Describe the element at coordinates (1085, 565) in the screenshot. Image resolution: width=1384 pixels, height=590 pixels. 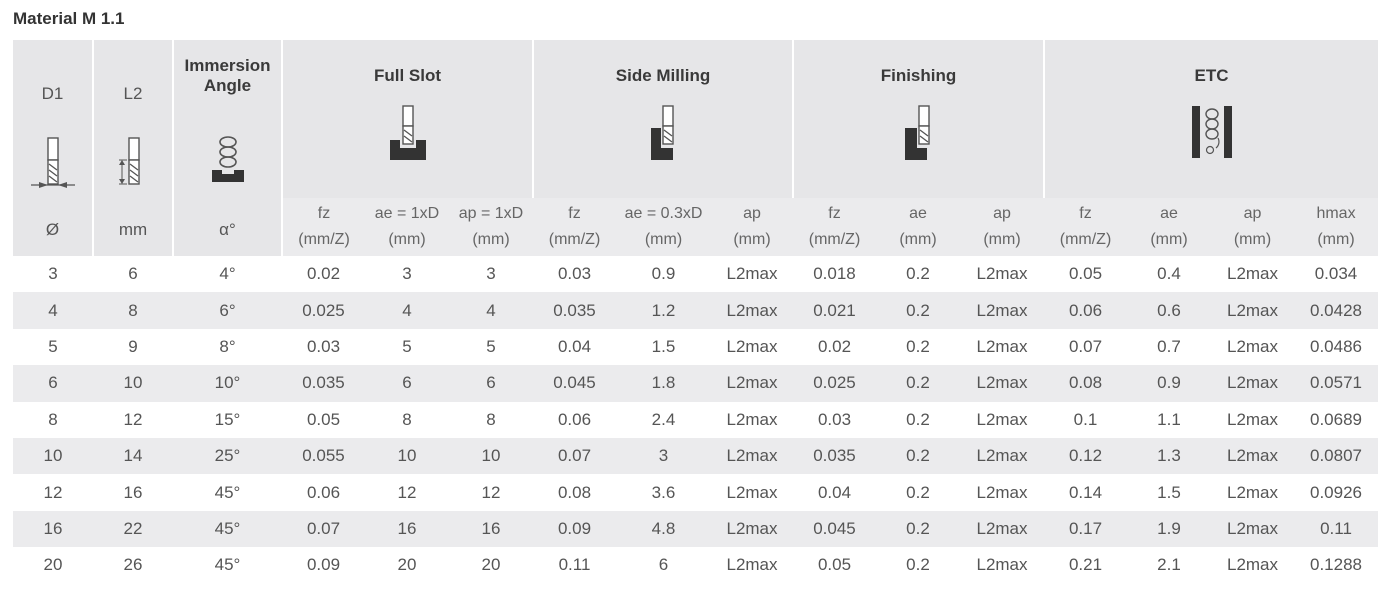
I see `table-cell: 0.21` at that location.